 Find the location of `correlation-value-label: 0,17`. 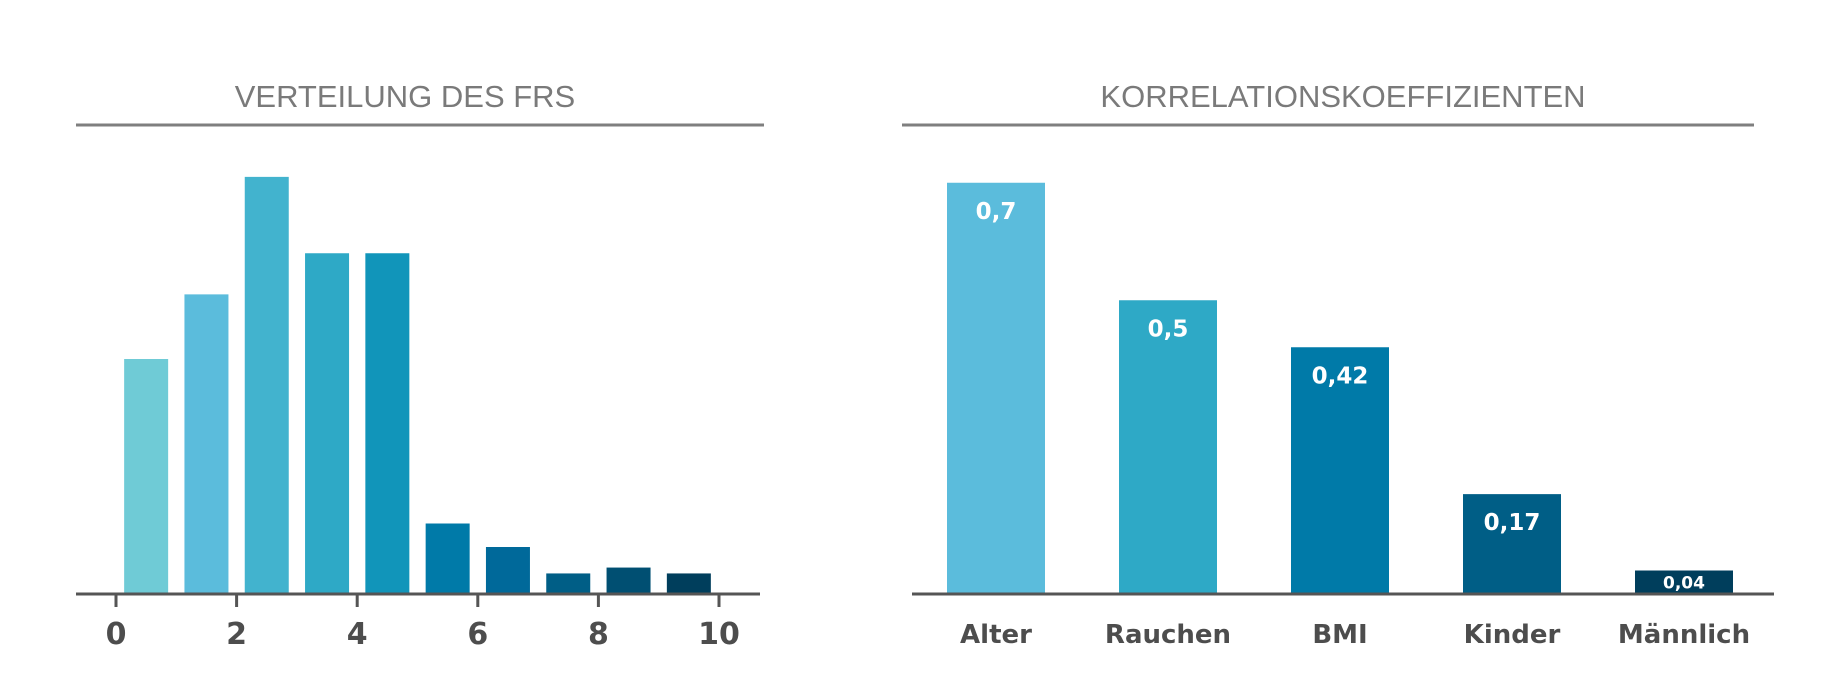

correlation-value-label: 0,17 is located at coordinates (1512, 523).